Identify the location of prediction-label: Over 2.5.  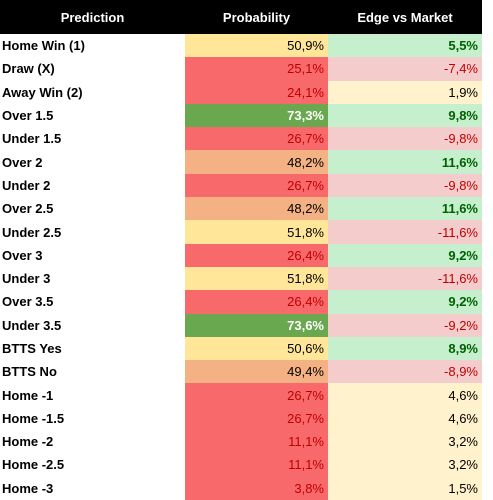
(28, 209).